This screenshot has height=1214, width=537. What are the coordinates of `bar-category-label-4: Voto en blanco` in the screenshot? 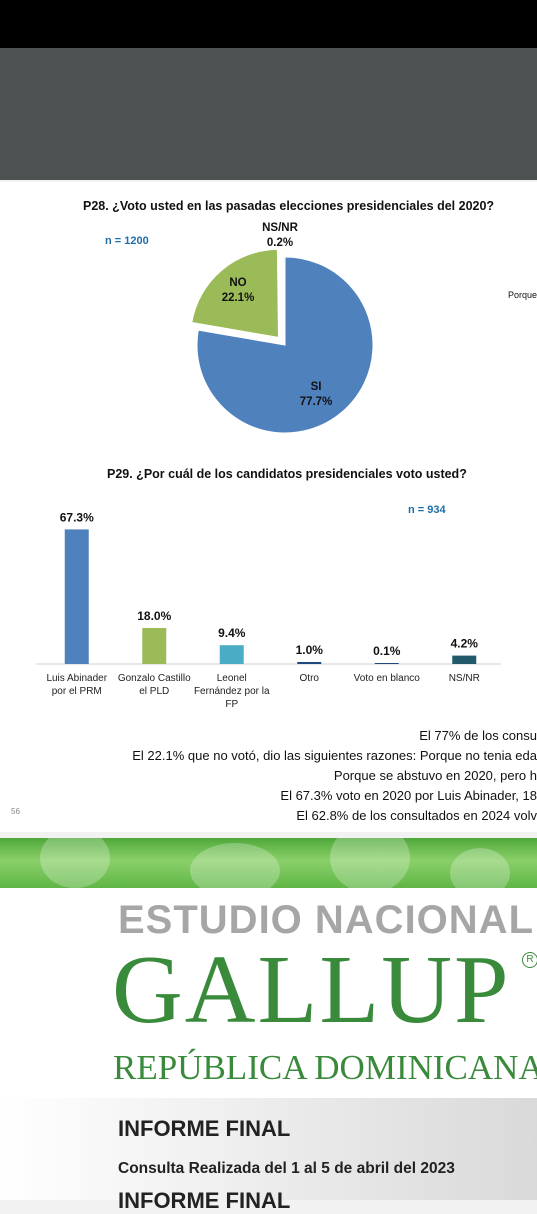 It's located at (387, 678).